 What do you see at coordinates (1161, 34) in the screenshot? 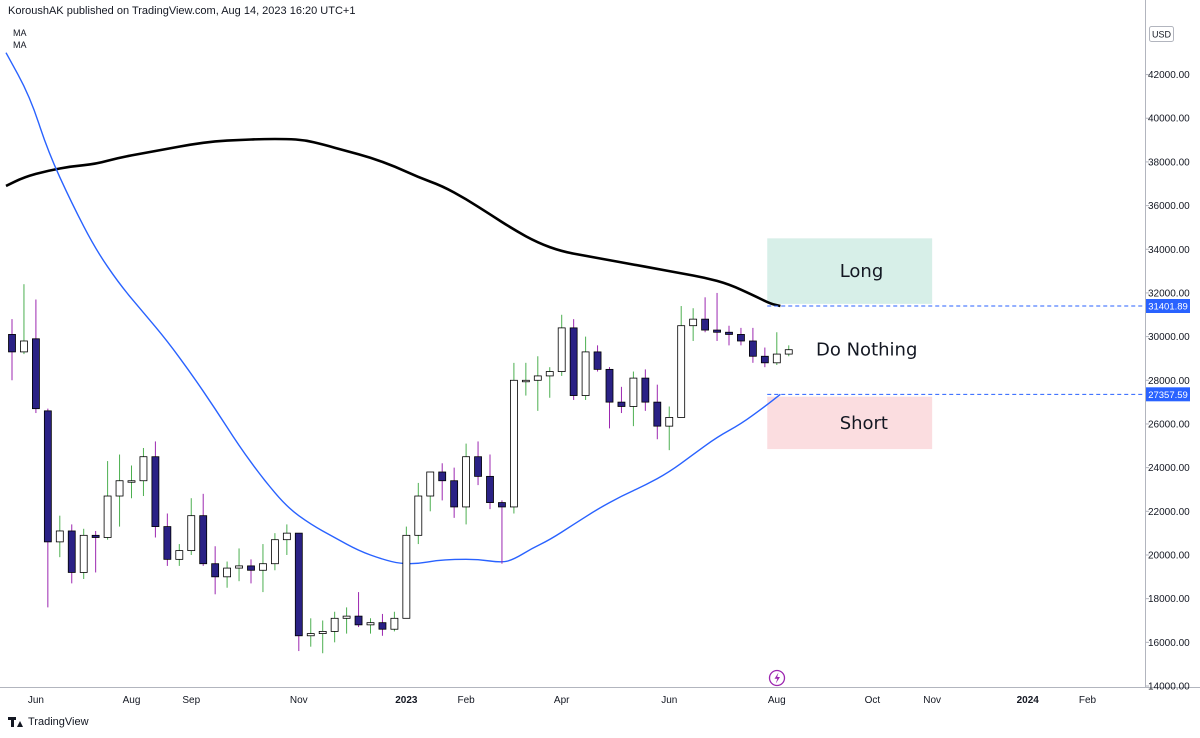
I see `currency-box` at bounding box center [1161, 34].